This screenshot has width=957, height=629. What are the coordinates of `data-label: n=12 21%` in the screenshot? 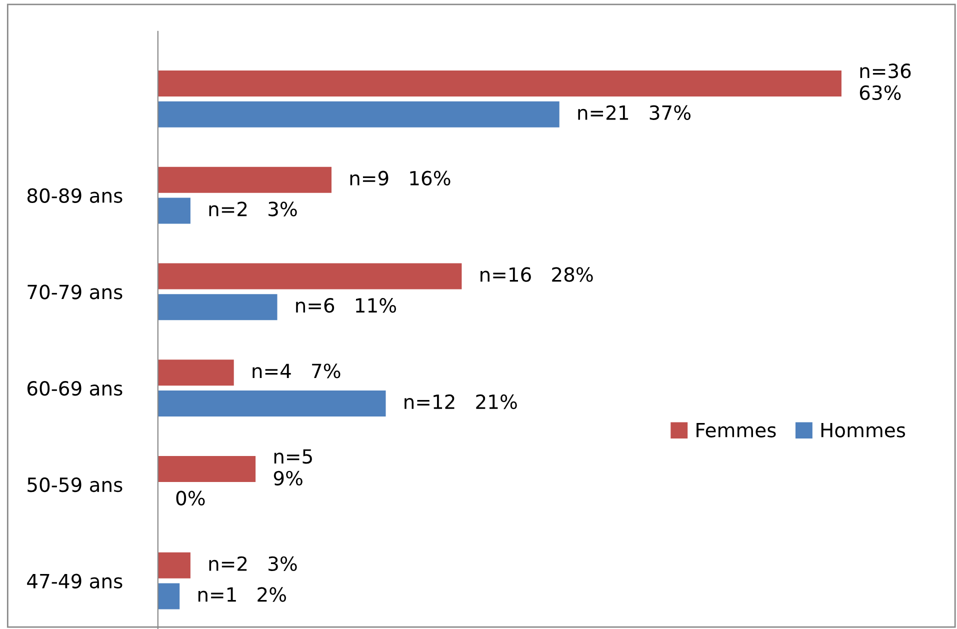 It's located at (460, 402).